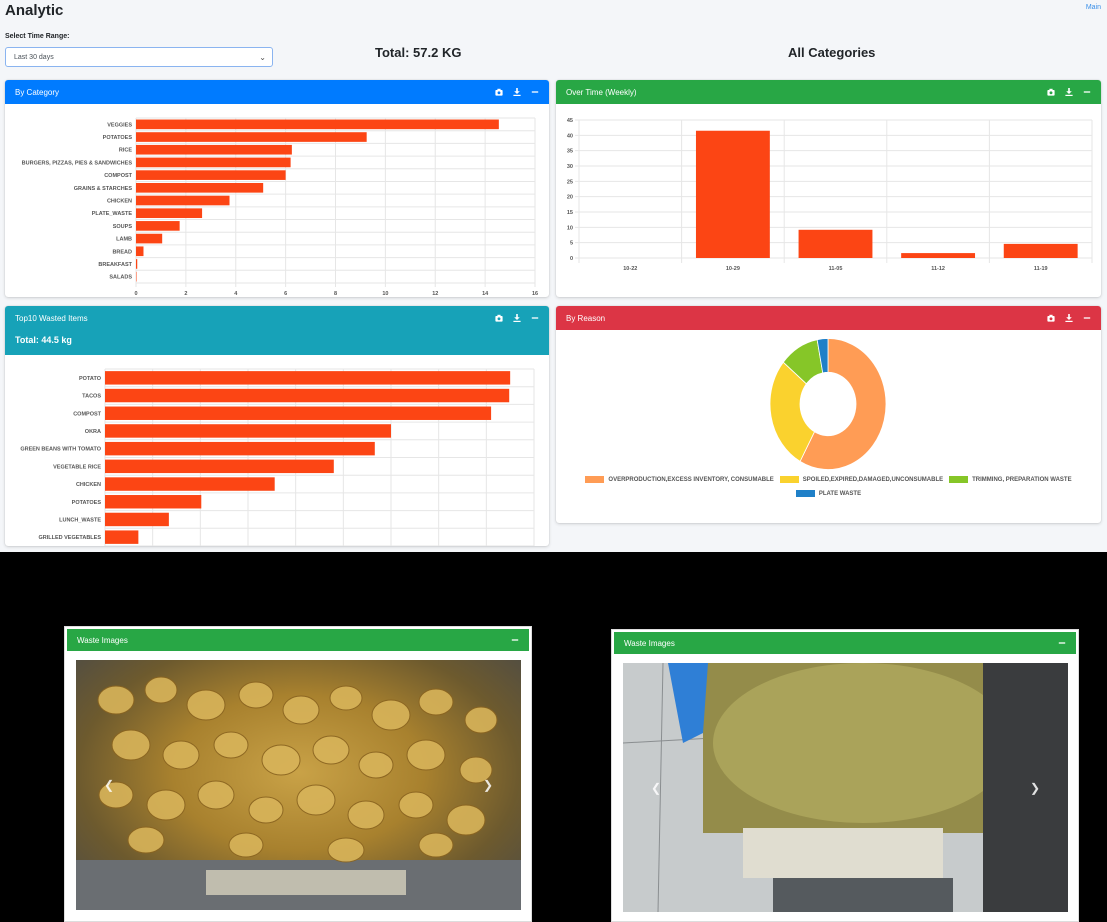 This screenshot has width=1107, height=922. What do you see at coordinates (34, 57) in the screenshot?
I see `time-range-value: Last 30 days` at bounding box center [34, 57].